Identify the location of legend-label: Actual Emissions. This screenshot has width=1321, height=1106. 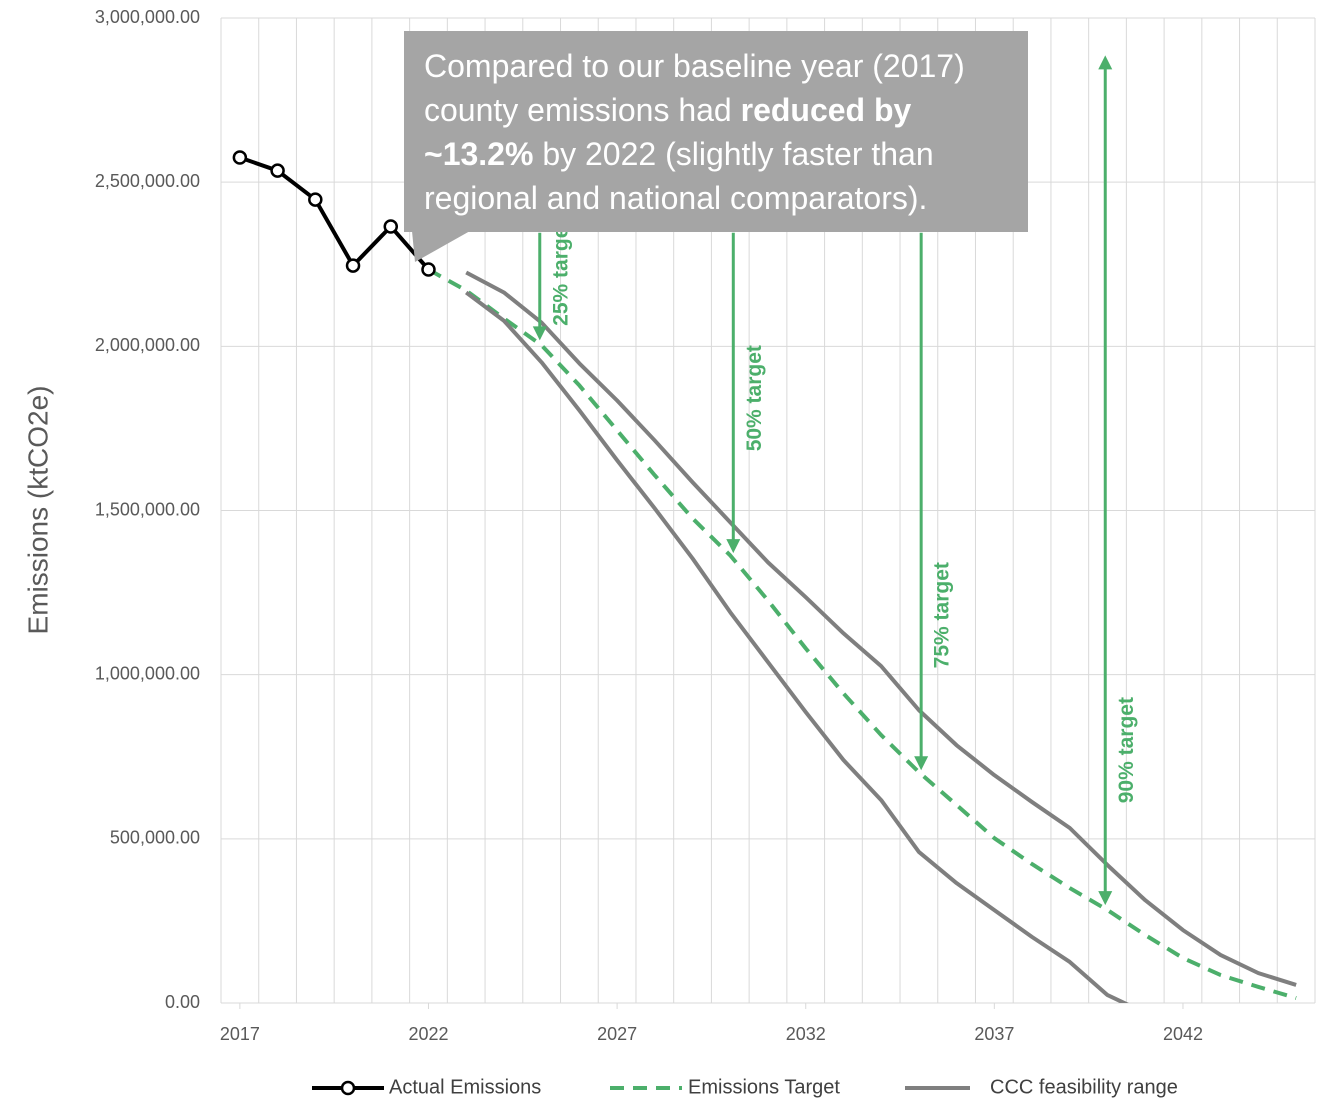
(465, 1087).